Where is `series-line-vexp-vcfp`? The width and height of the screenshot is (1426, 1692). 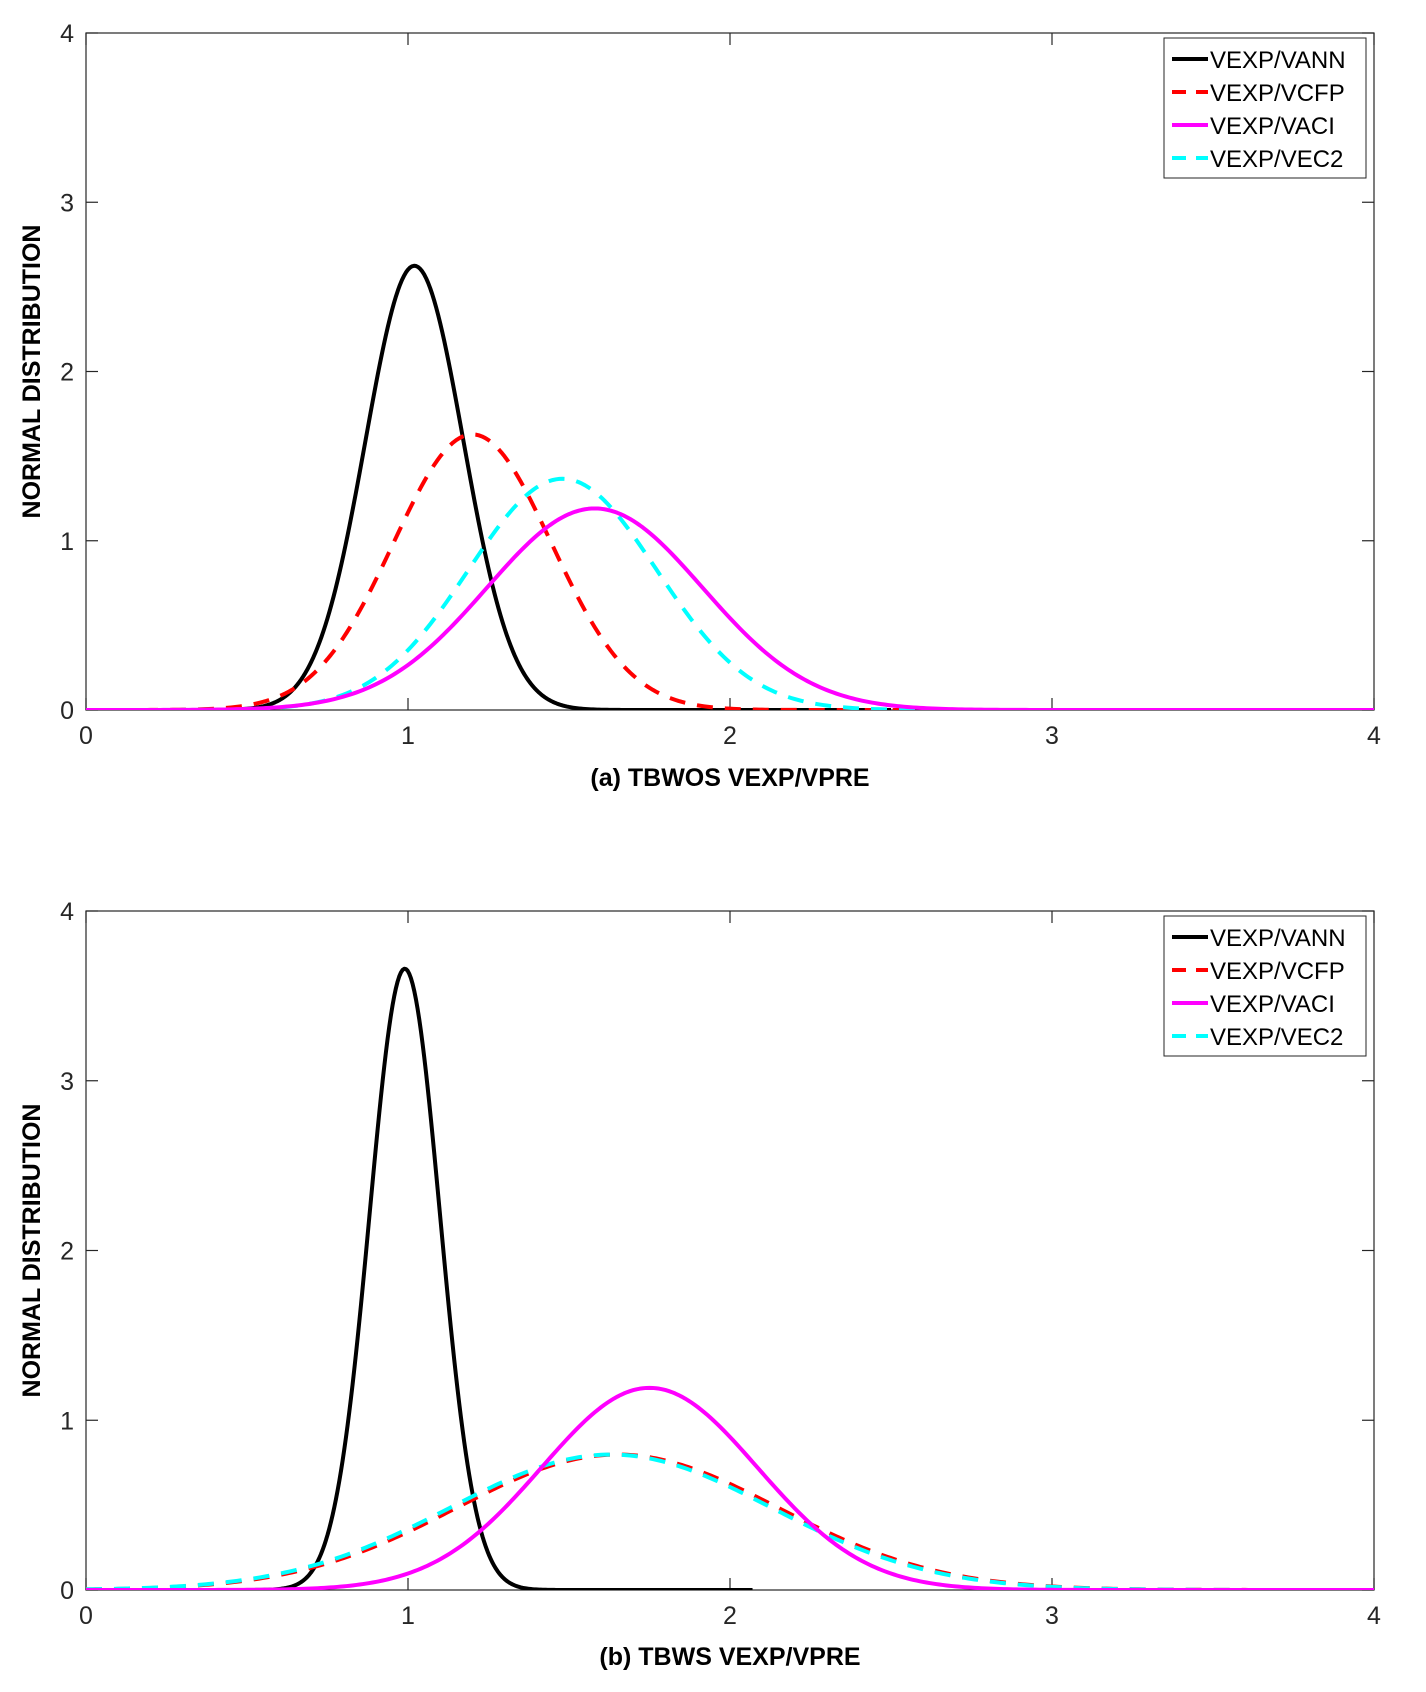
series-line-vexp-vcfp is located at coordinates (730, 571).